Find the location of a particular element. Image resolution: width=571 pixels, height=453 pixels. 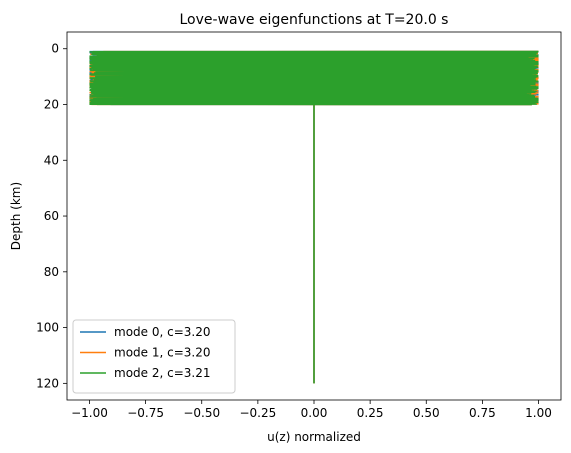

legend-label: mode 1, c=3.20 is located at coordinates (162, 353).